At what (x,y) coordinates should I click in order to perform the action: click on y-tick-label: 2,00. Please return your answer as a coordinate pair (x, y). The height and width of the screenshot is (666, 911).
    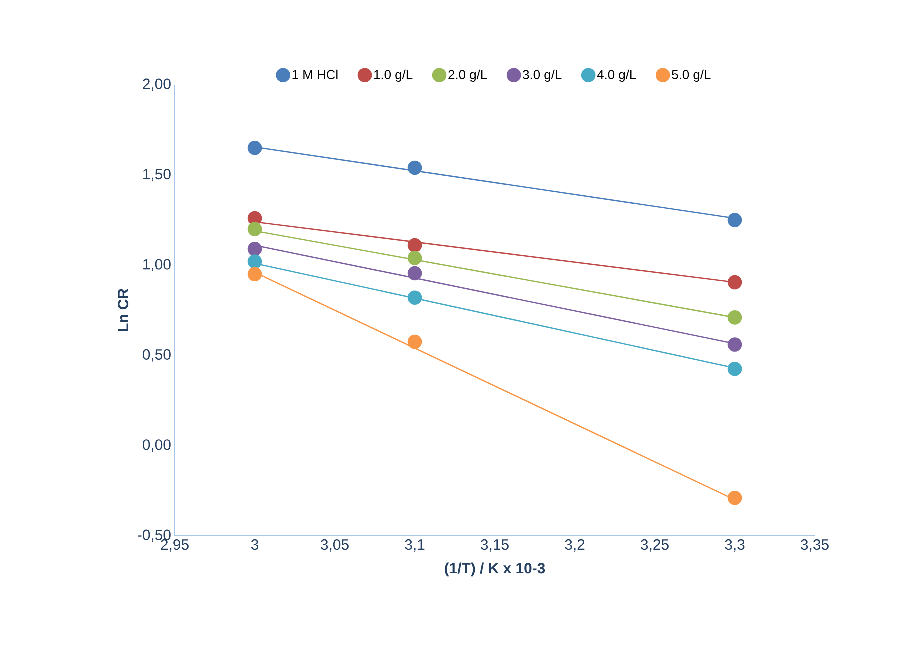
    Looking at the image, I should click on (157, 85).